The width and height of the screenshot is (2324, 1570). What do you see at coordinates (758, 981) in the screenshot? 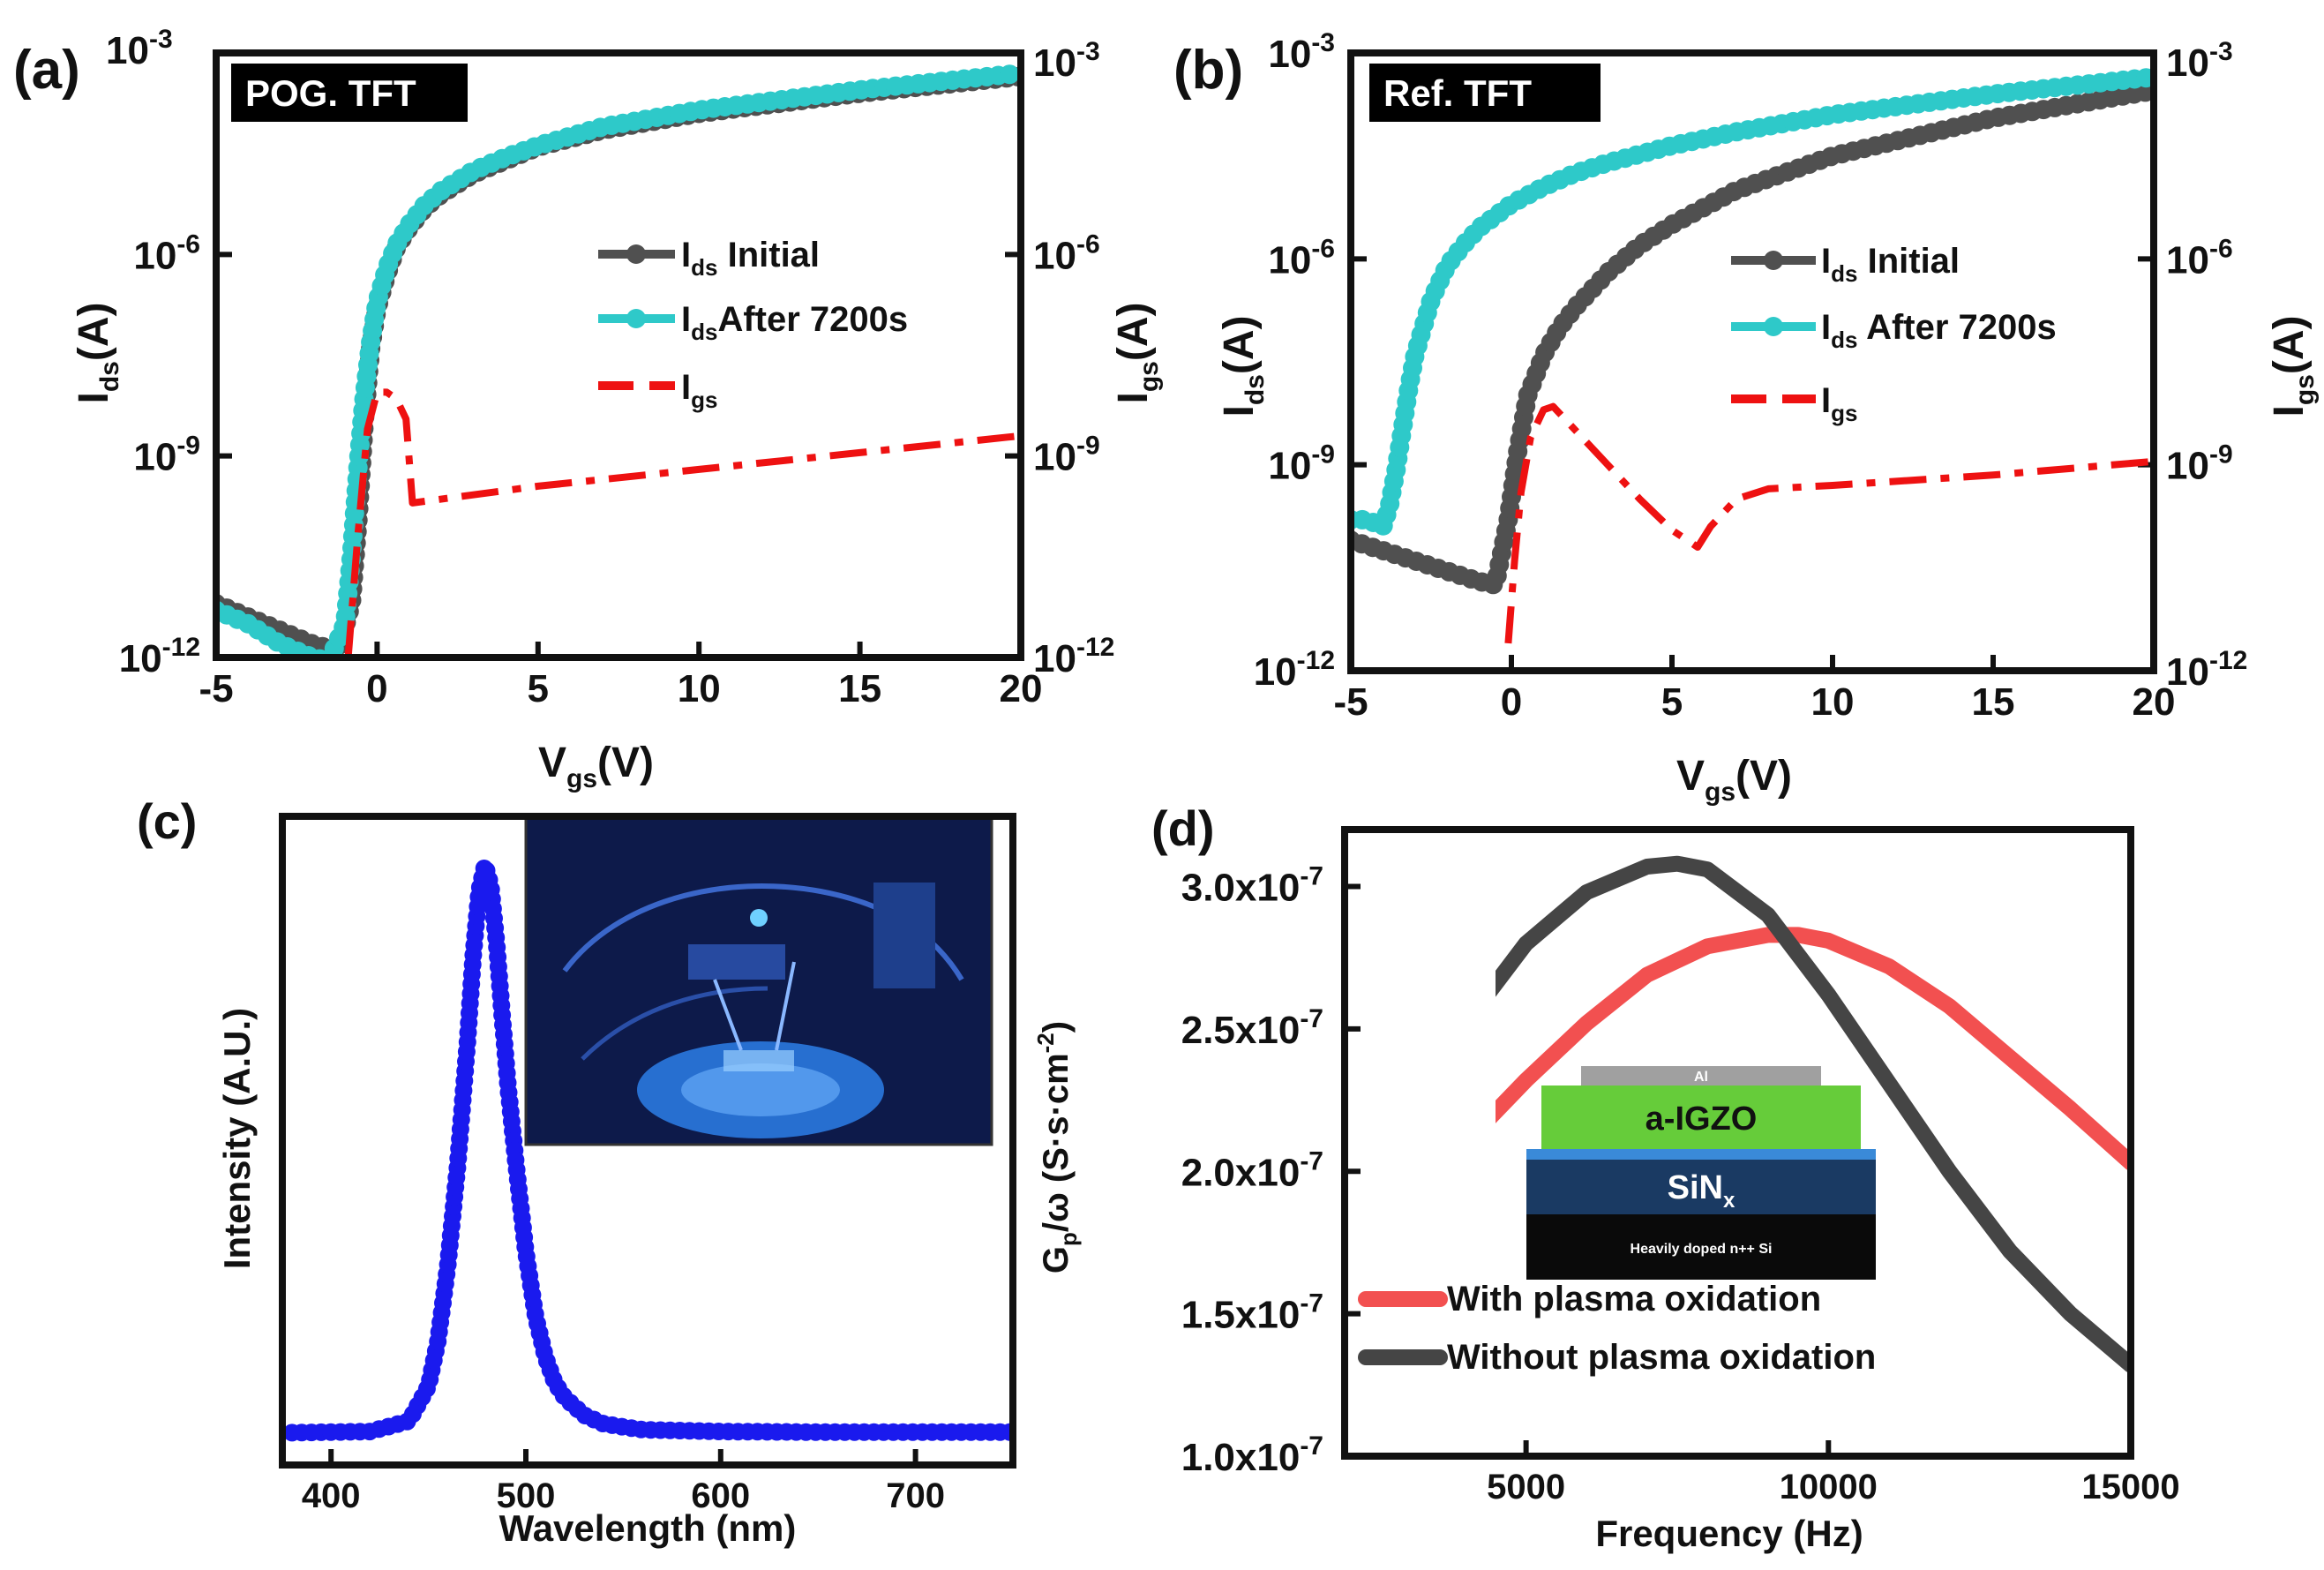
I see `panel-c-inset-photo` at bounding box center [758, 981].